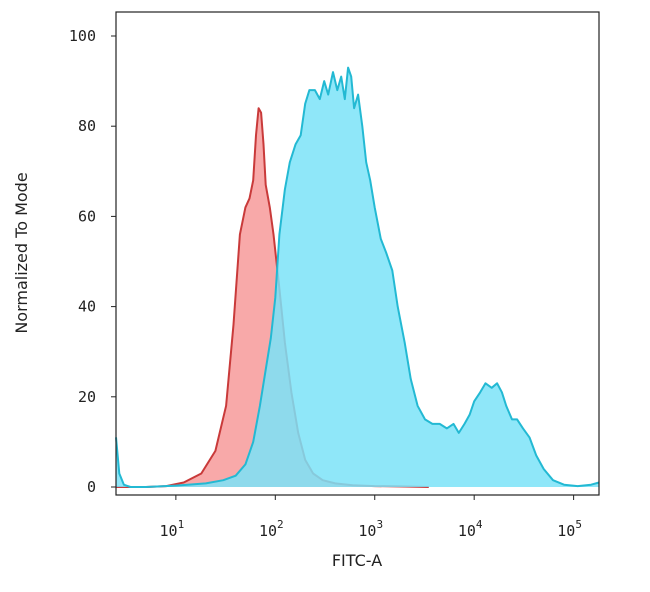 The image size is (650, 592). Describe the element at coordinates (370, 529) in the screenshot. I see `x-tick-label: 10³` at that location.